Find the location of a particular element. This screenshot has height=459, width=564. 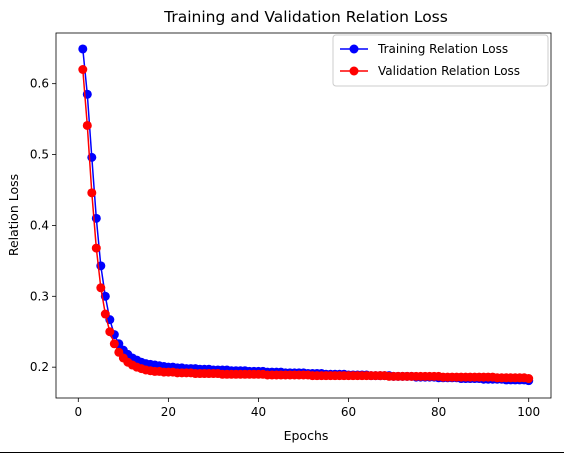

legend-marker-training is located at coordinates (354, 49).